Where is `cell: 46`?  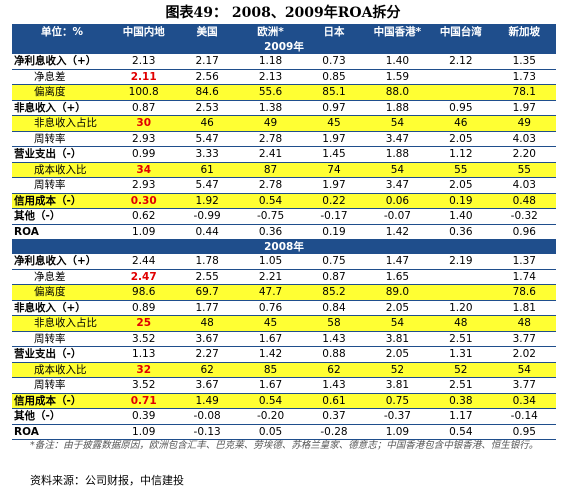
cell: 46 is located at coordinates (207, 123).